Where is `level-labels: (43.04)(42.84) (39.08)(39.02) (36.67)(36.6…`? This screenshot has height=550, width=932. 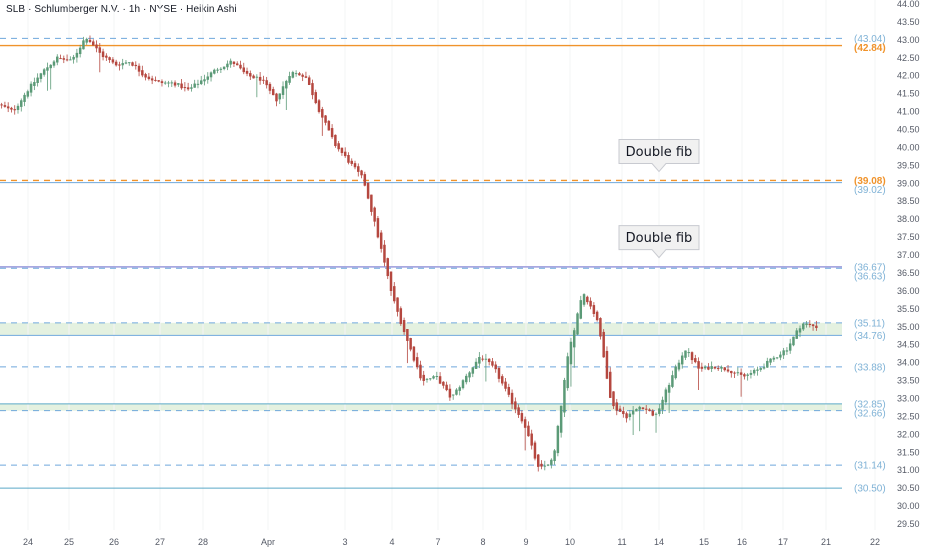
level-labels: (43.04)(42.84) (39.08)(39.02) (36.67)(36.6… is located at coordinates (870, 264).